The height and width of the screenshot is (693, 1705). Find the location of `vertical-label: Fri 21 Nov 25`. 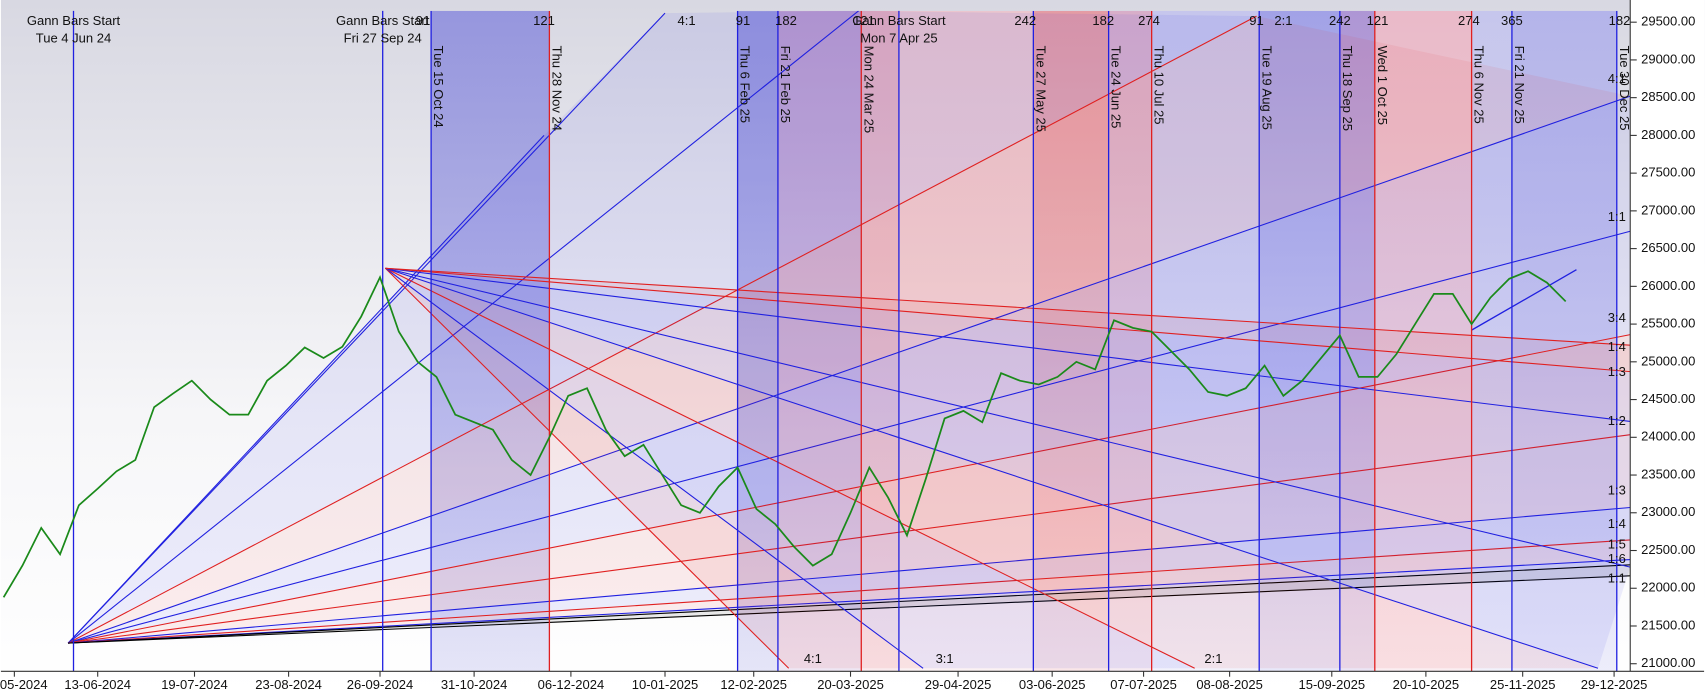

vertical-label: Fri 21 Nov 25 is located at coordinates (1519, 85).